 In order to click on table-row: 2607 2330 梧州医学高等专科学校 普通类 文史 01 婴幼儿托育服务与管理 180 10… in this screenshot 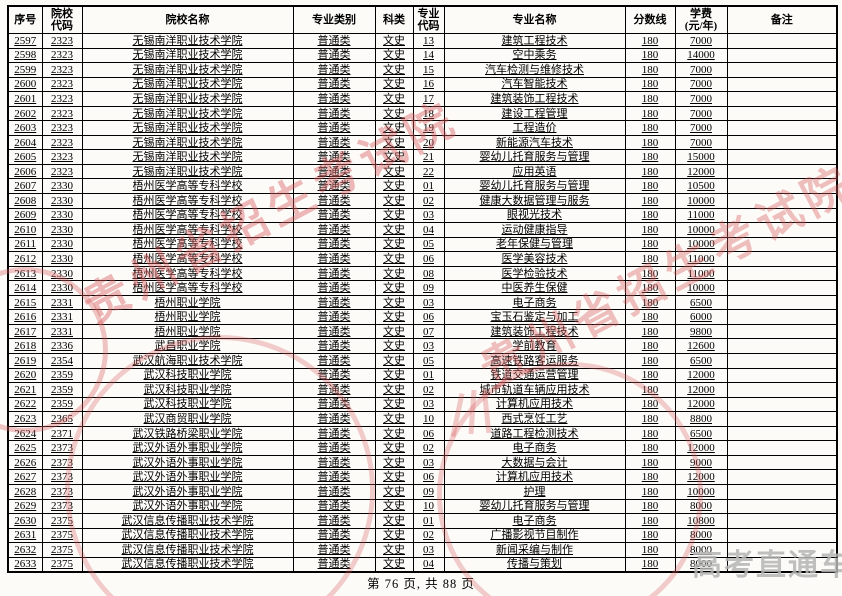, I will do `click(422, 186)`.